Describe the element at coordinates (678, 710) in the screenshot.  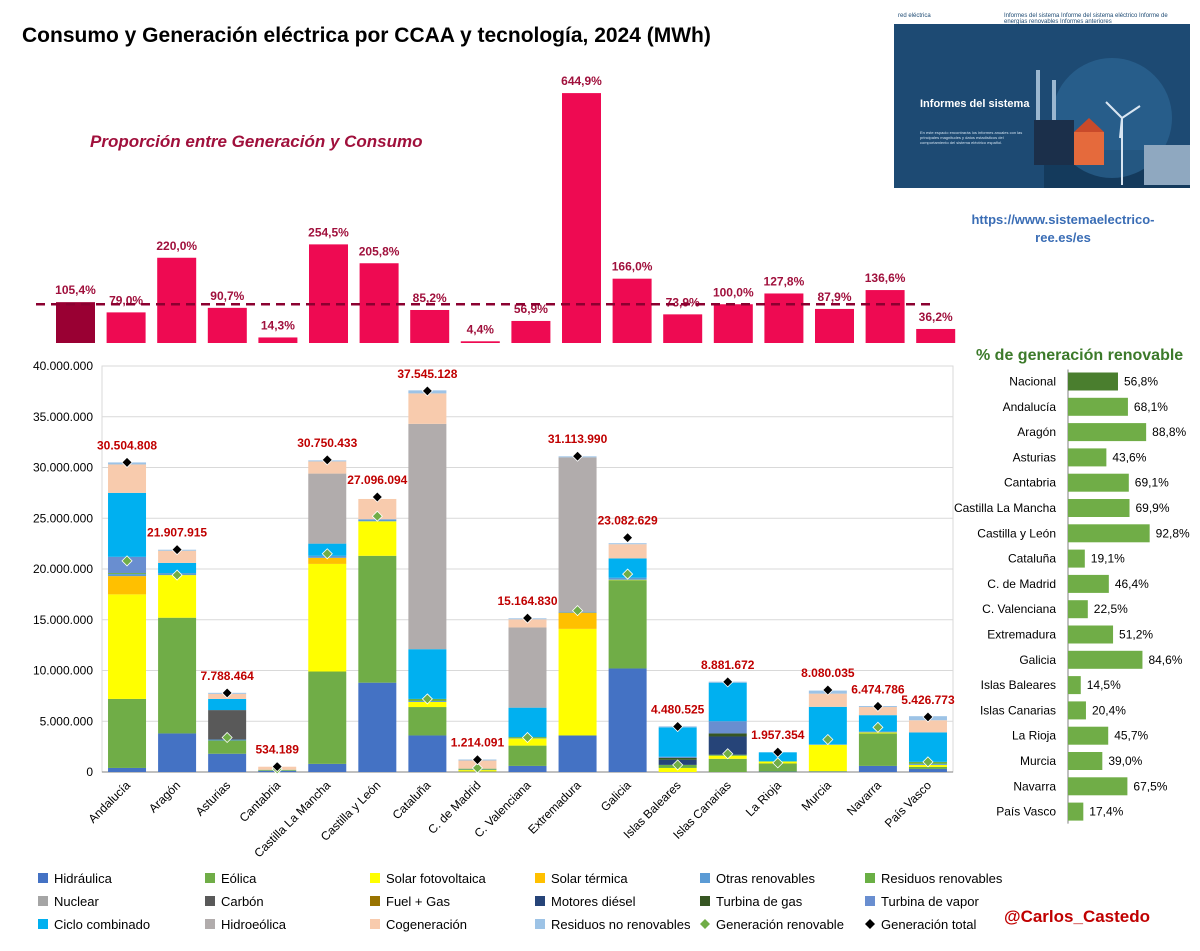
I see `total-label: 4.480.525` at that location.